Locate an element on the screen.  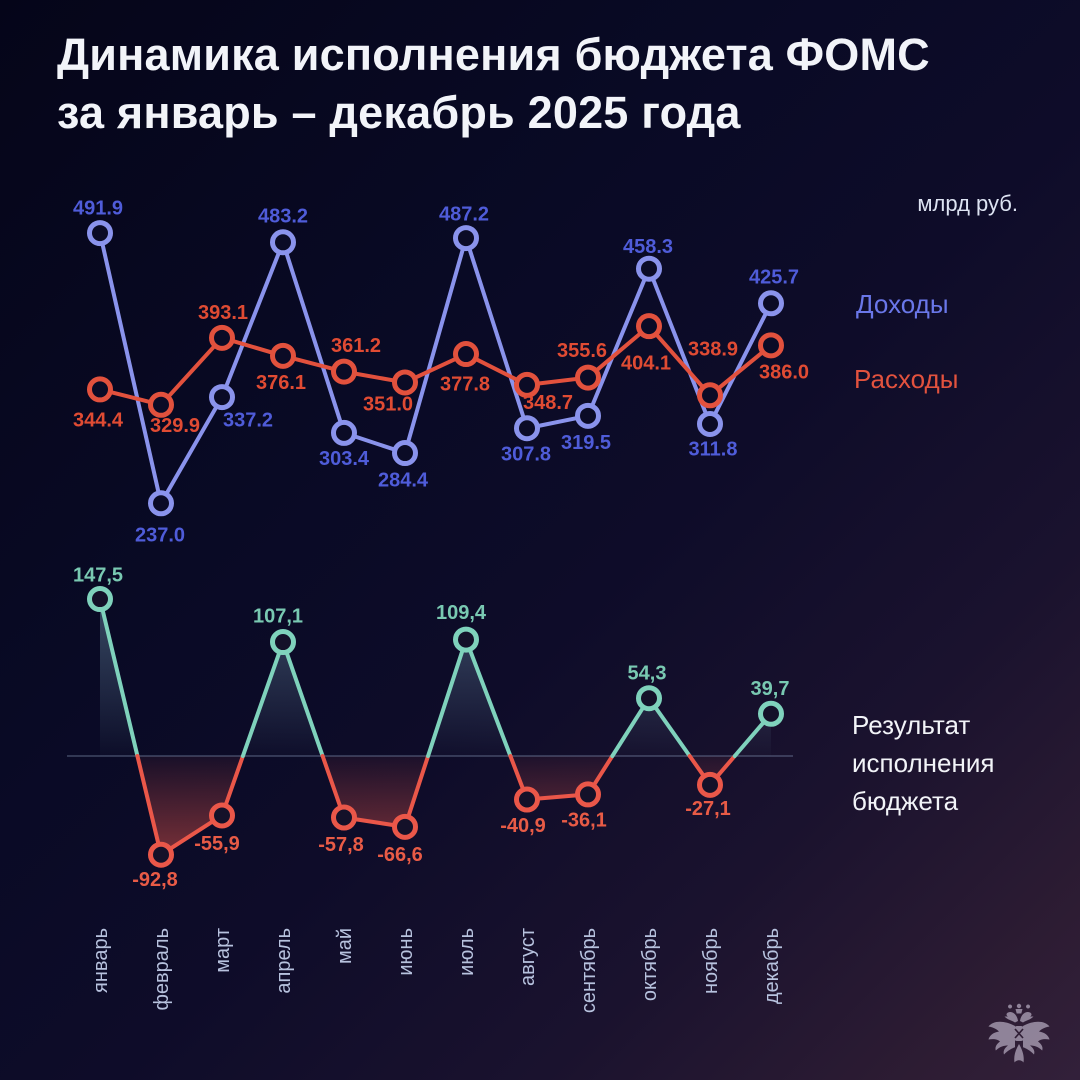
expenses-value-label: 376.1 is located at coordinates (281, 383).